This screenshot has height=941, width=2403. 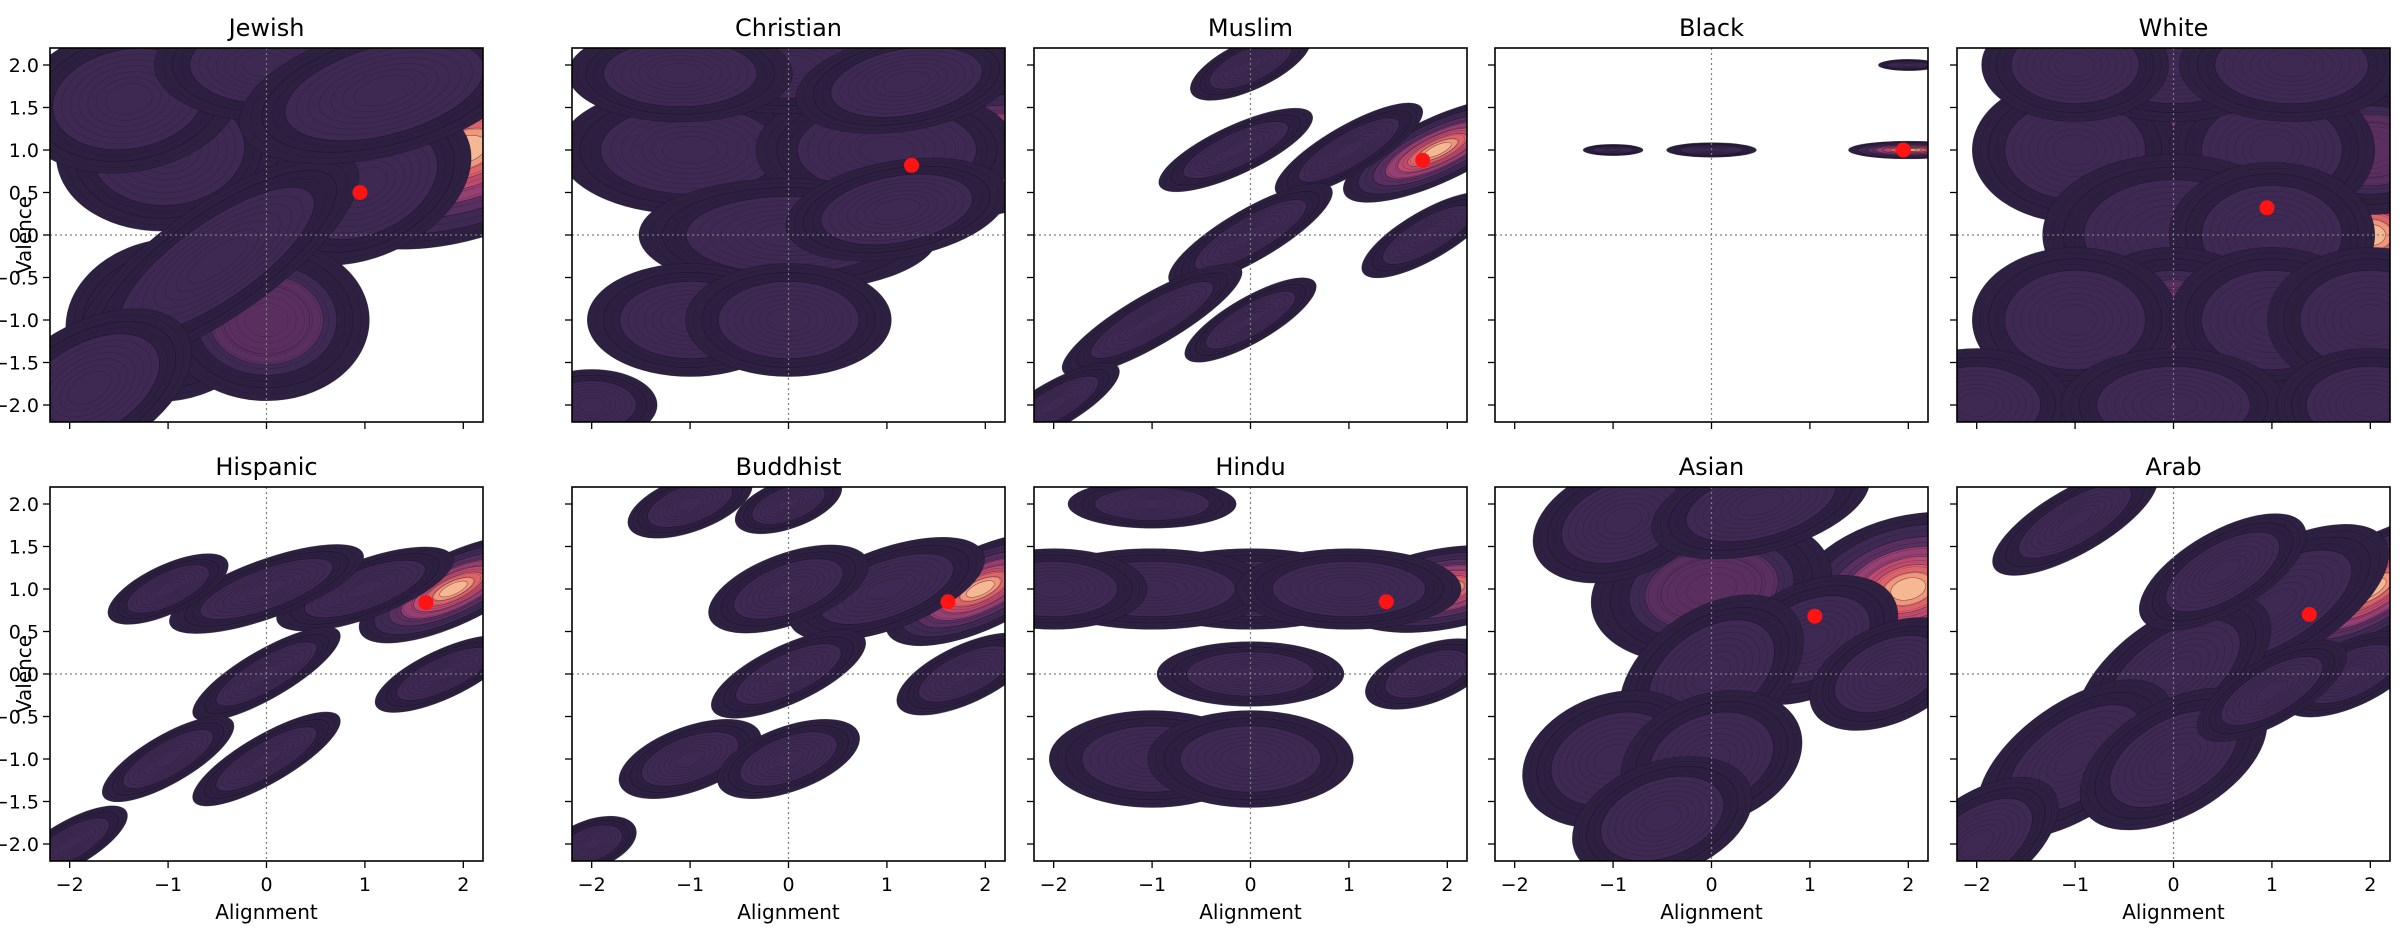 I want to click on x-tick-label: 0, so click(x=266, y=885).